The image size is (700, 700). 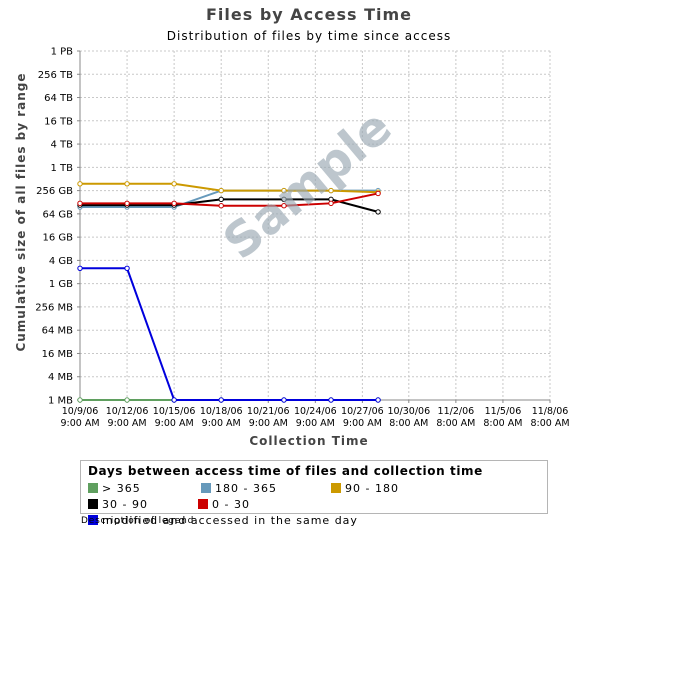 I want to click on x-tick-label: 10/21/06 9:00 AM, so click(x=268, y=417).